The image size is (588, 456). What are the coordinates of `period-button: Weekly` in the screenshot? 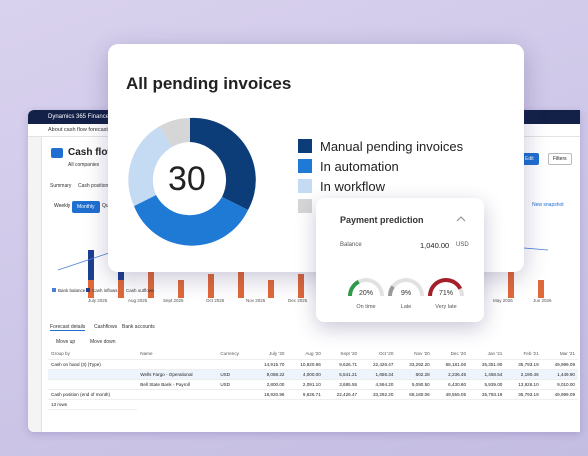 It's located at (62, 206).